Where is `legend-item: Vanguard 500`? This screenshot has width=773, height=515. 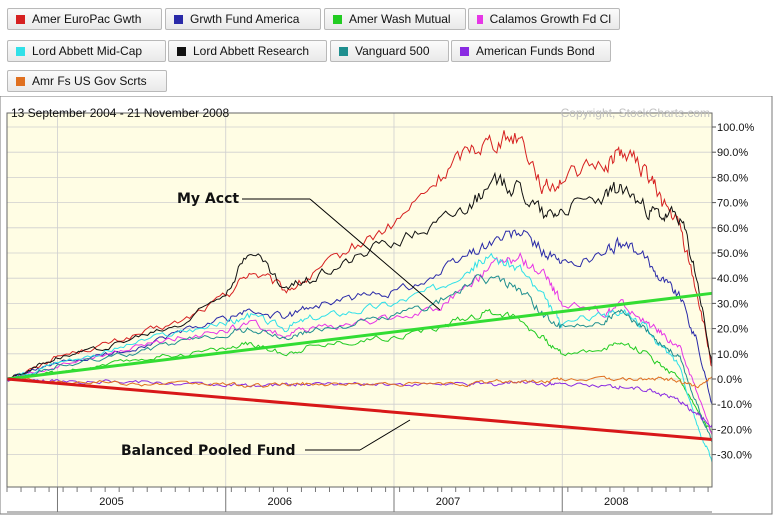
legend-item: Vanguard 500 is located at coordinates (389, 51).